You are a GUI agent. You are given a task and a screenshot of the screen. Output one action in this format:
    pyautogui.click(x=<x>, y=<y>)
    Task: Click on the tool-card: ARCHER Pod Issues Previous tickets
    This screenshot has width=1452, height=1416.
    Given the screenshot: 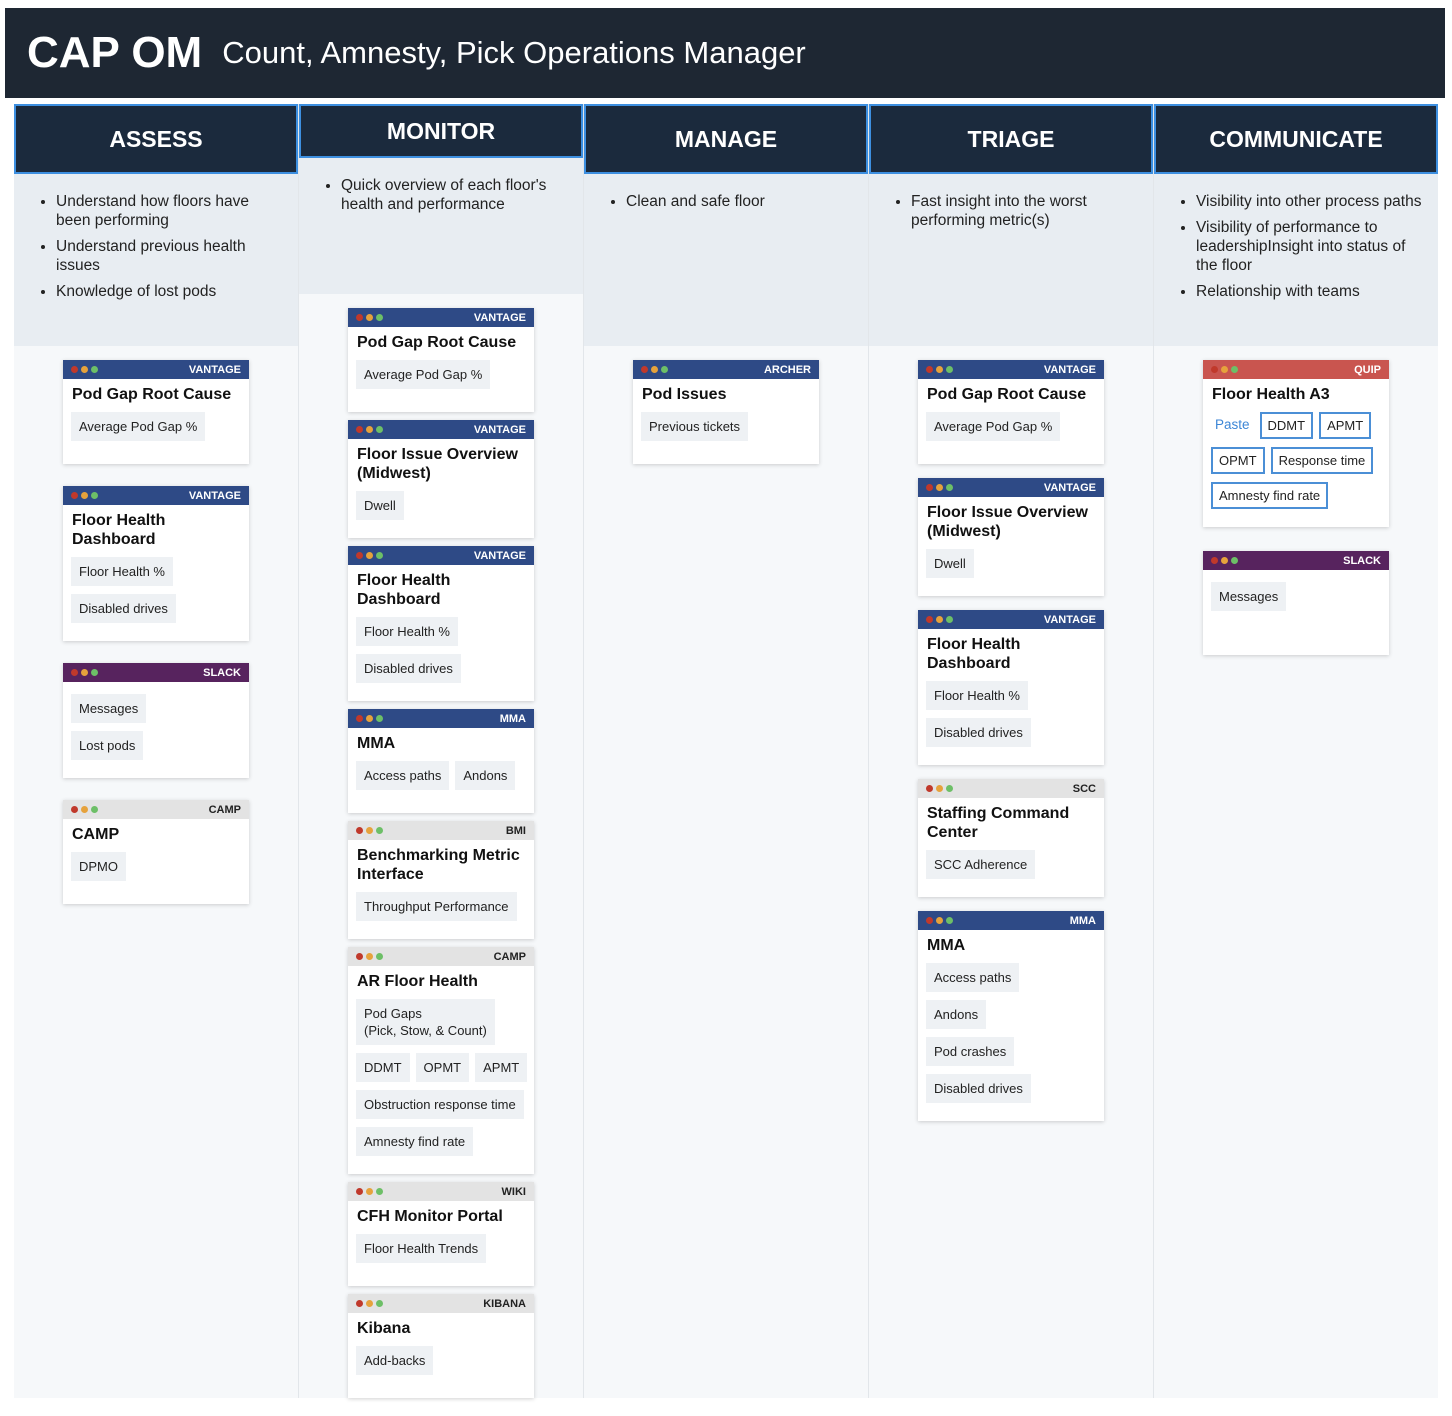 What is the action you would take?
    pyautogui.click(x=726, y=412)
    